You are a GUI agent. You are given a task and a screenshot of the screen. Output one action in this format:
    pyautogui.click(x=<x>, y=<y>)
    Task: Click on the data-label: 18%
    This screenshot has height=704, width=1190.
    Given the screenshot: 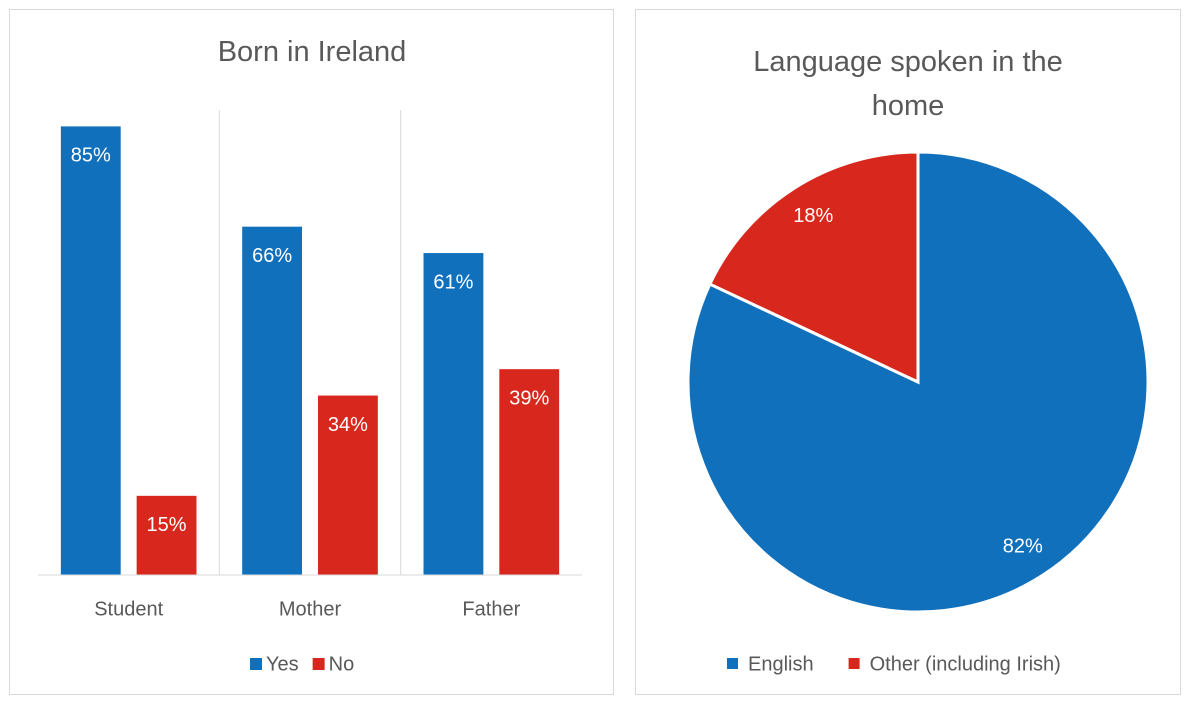 What is the action you would take?
    pyautogui.click(x=813, y=216)
    